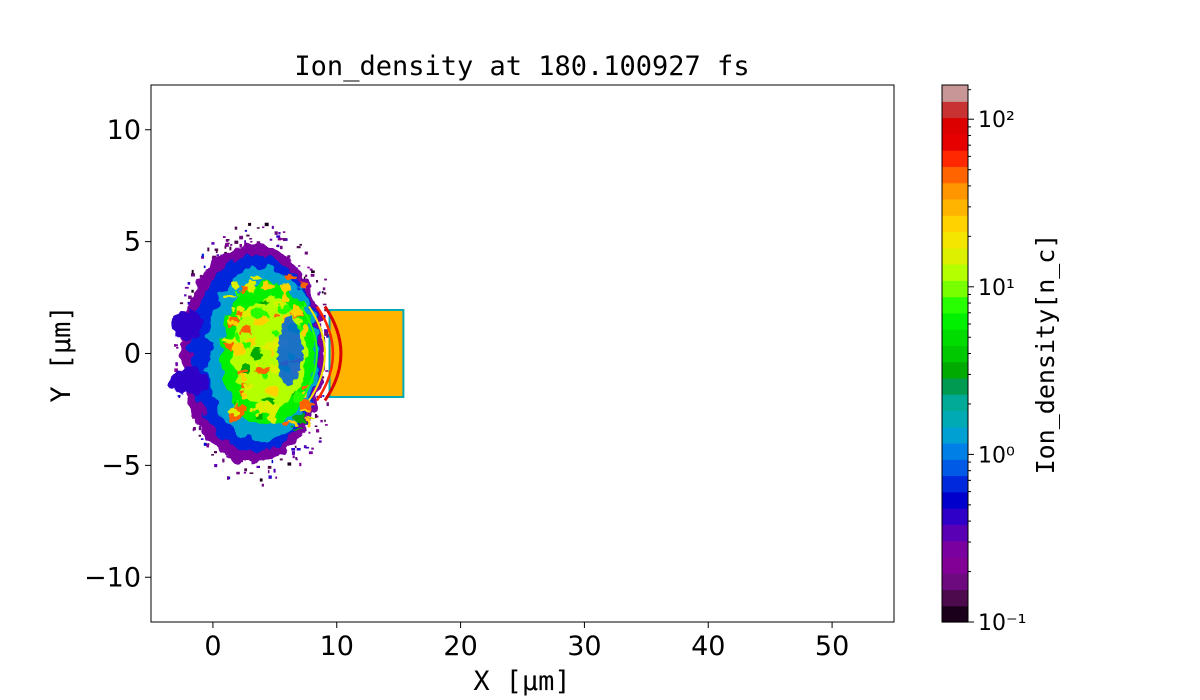 The image size is (1200, 700). What do you see at coordinates (121, 465) in the screenshot?
I see `y-tick-label: −5` at bounding box center [121, 465].